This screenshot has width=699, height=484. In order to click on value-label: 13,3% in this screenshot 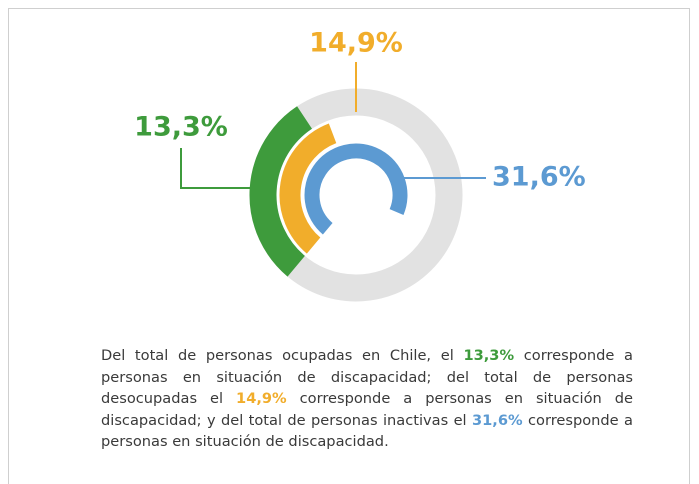, I will do `click(181, 127)`.